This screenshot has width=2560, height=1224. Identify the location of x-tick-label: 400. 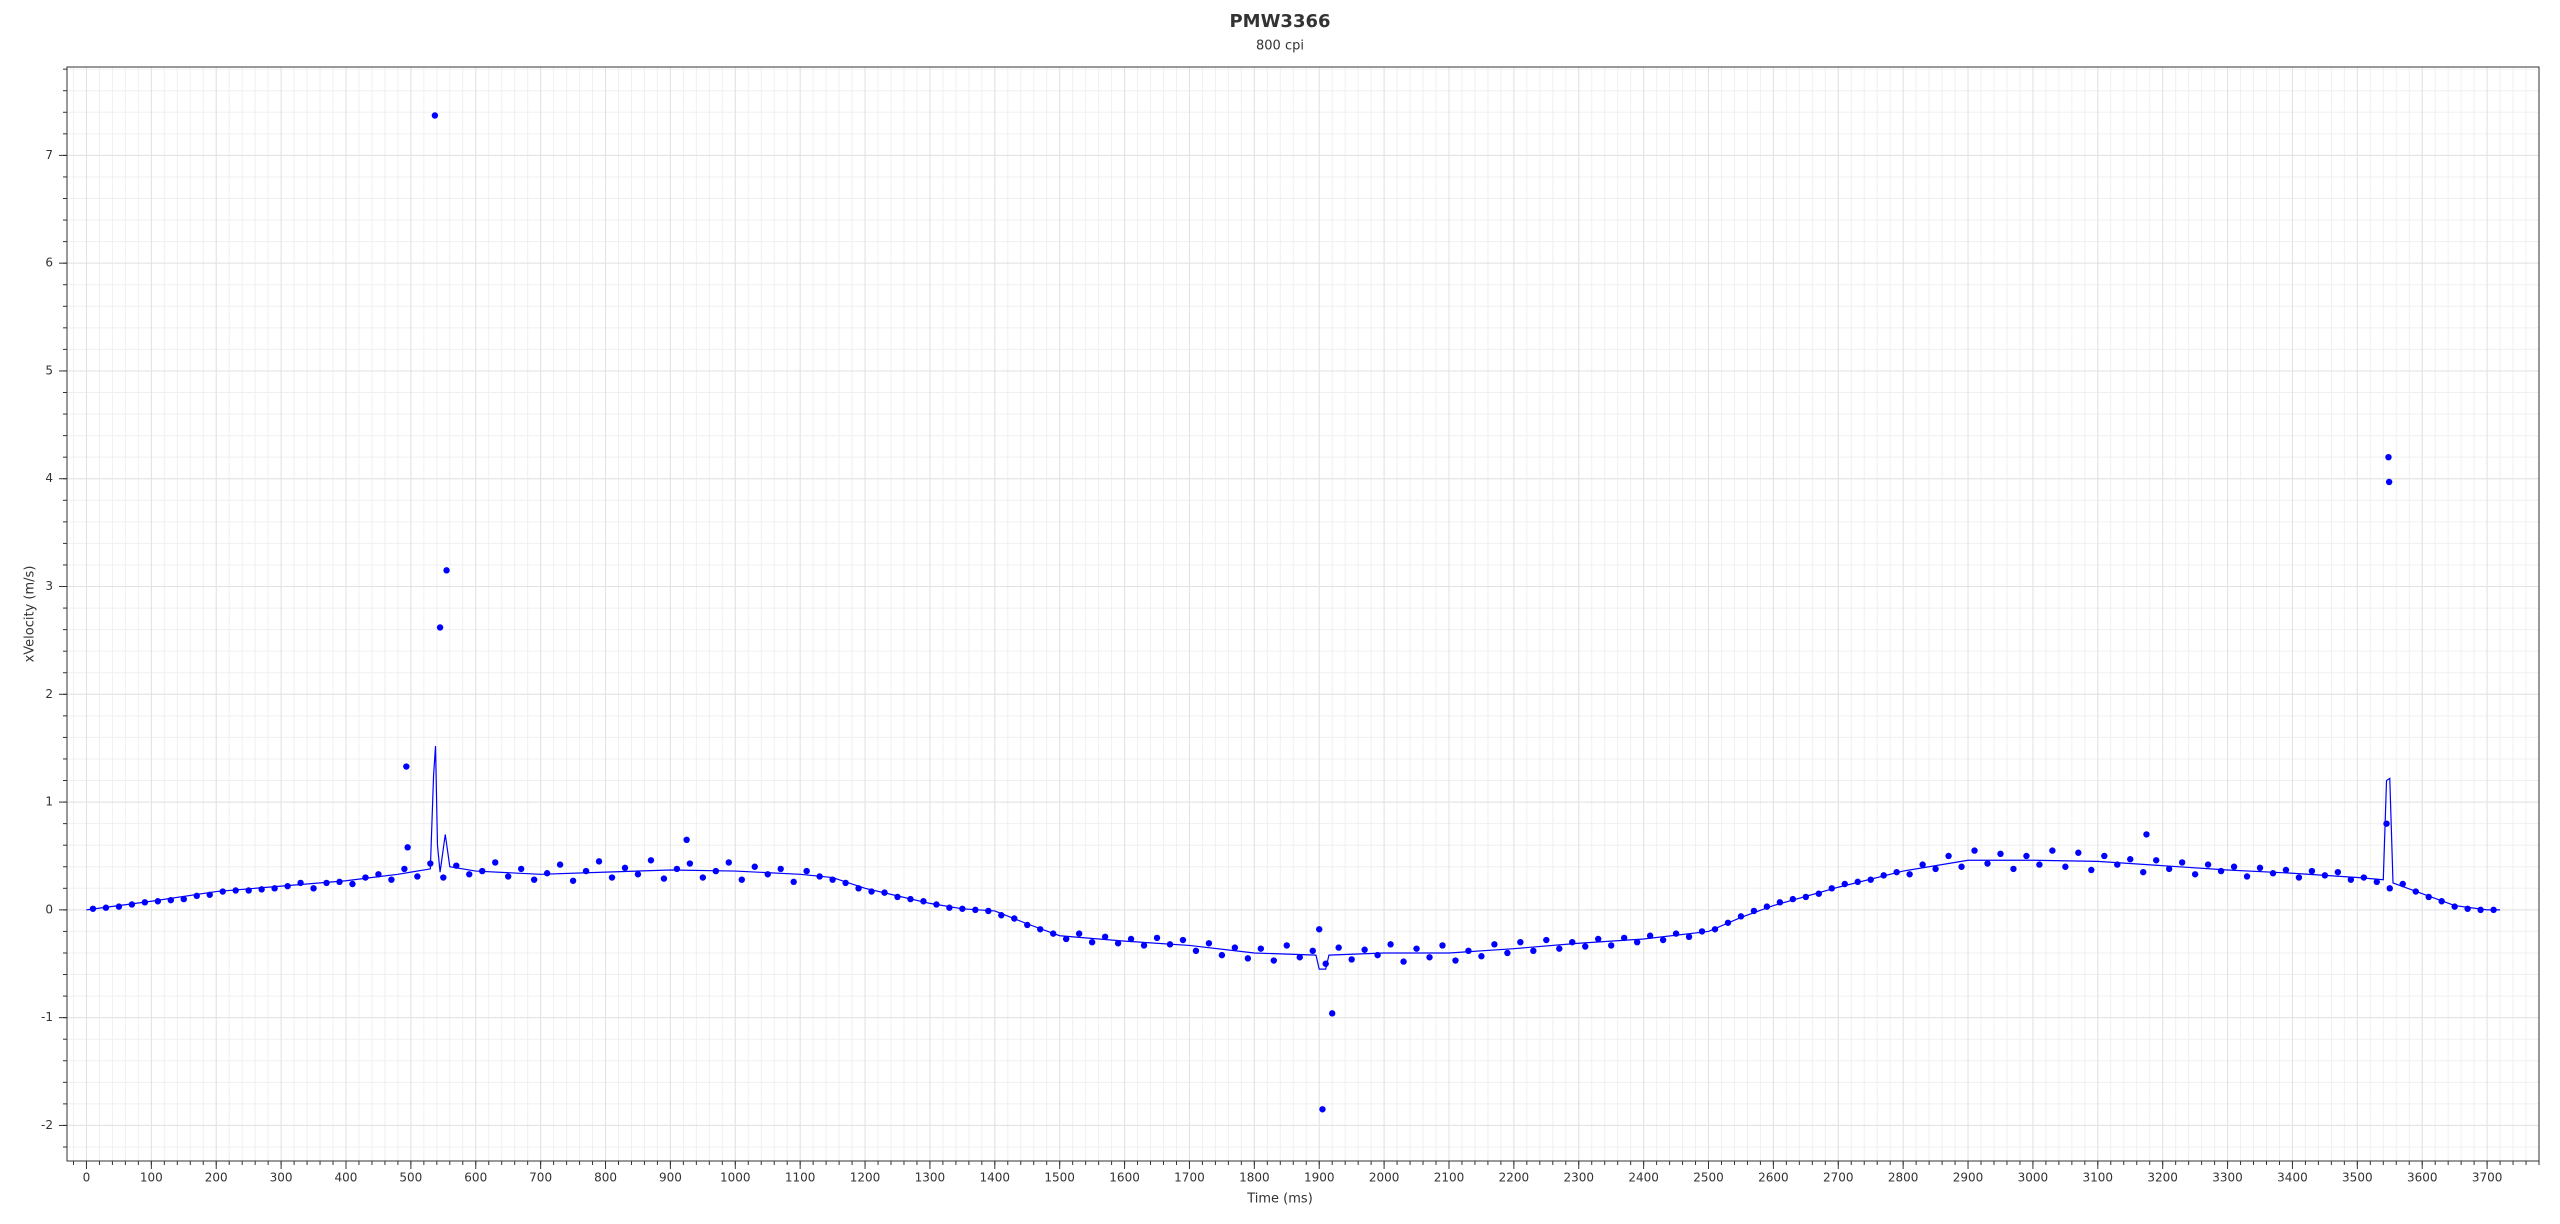
(346, 1178).